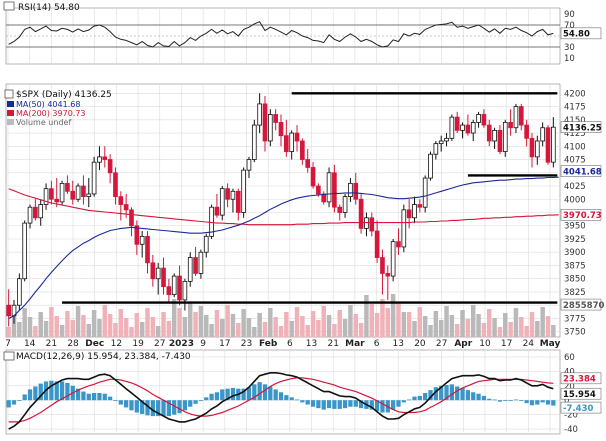 The image size is (606, 441). I want to click on macd-tick-label: -20, so click(571, 416).